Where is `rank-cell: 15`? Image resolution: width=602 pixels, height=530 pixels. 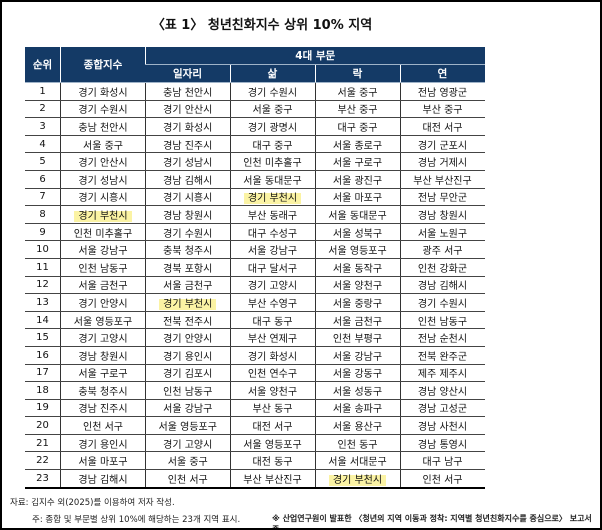
rank-cell: 15 is located at coordinates (43, 337).